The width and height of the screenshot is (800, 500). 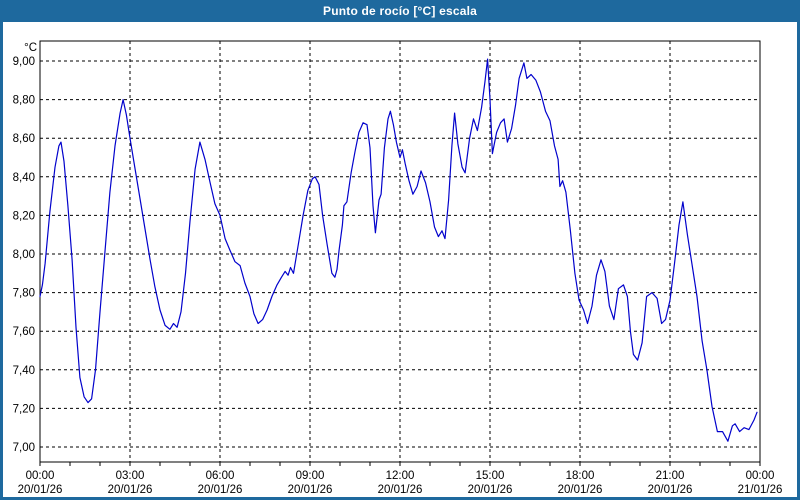 What do you see at coordinates (24, 255) in the screenshot?
I see `y-axis-tick-label: 8,00` at bounding box center [24, 255].